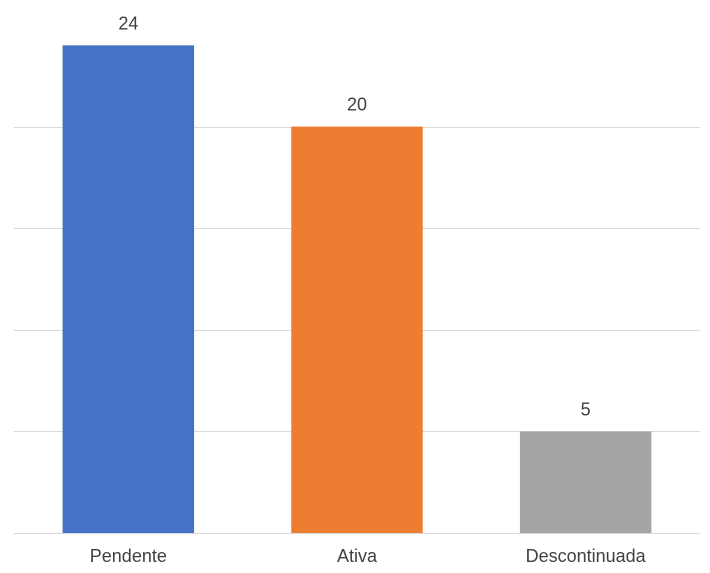 This screenshot has width=710, height=573. What do you see at coordinates (128, 556) in the screenshot?
I see `x-tick-label-pendente: Pendente` at bounding box center [128, 556].